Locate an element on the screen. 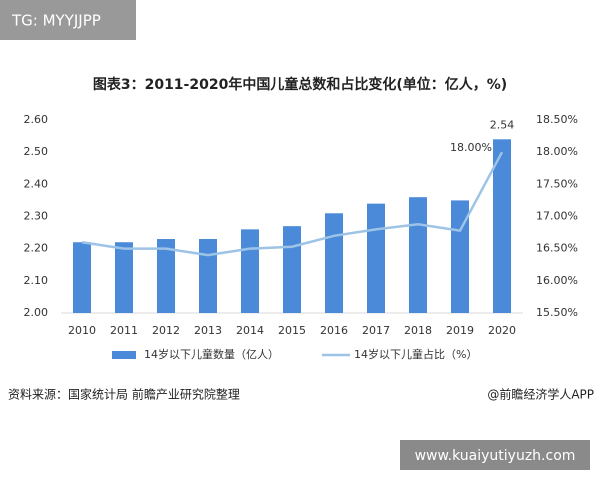 This screenshot has height=480, width=600. tag-box is located at coordinates (68, 20).